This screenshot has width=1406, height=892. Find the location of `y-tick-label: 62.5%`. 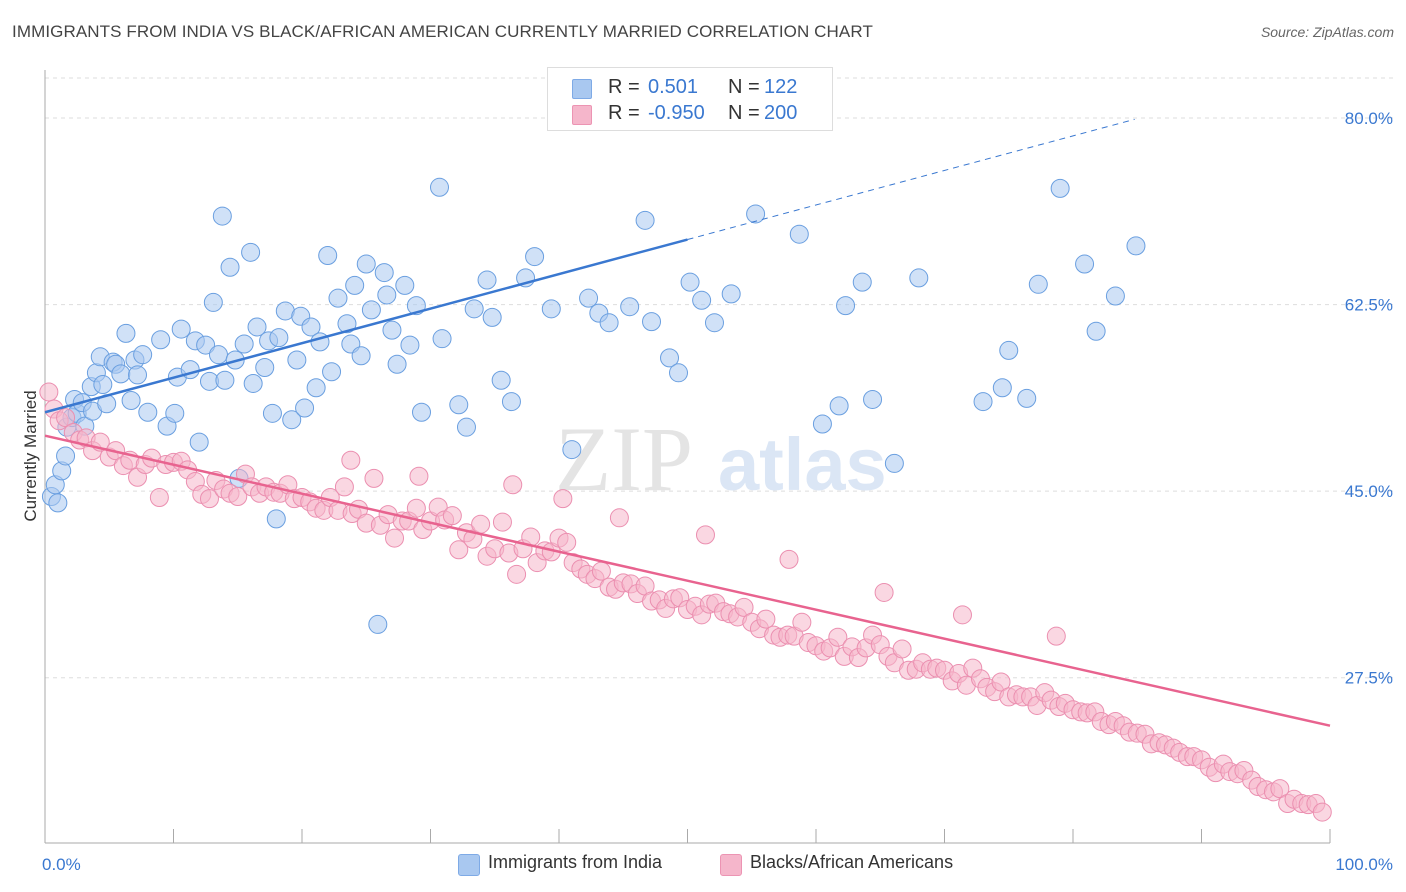

y-tick-label: 62.5% is located at coordinates (1369, 305).